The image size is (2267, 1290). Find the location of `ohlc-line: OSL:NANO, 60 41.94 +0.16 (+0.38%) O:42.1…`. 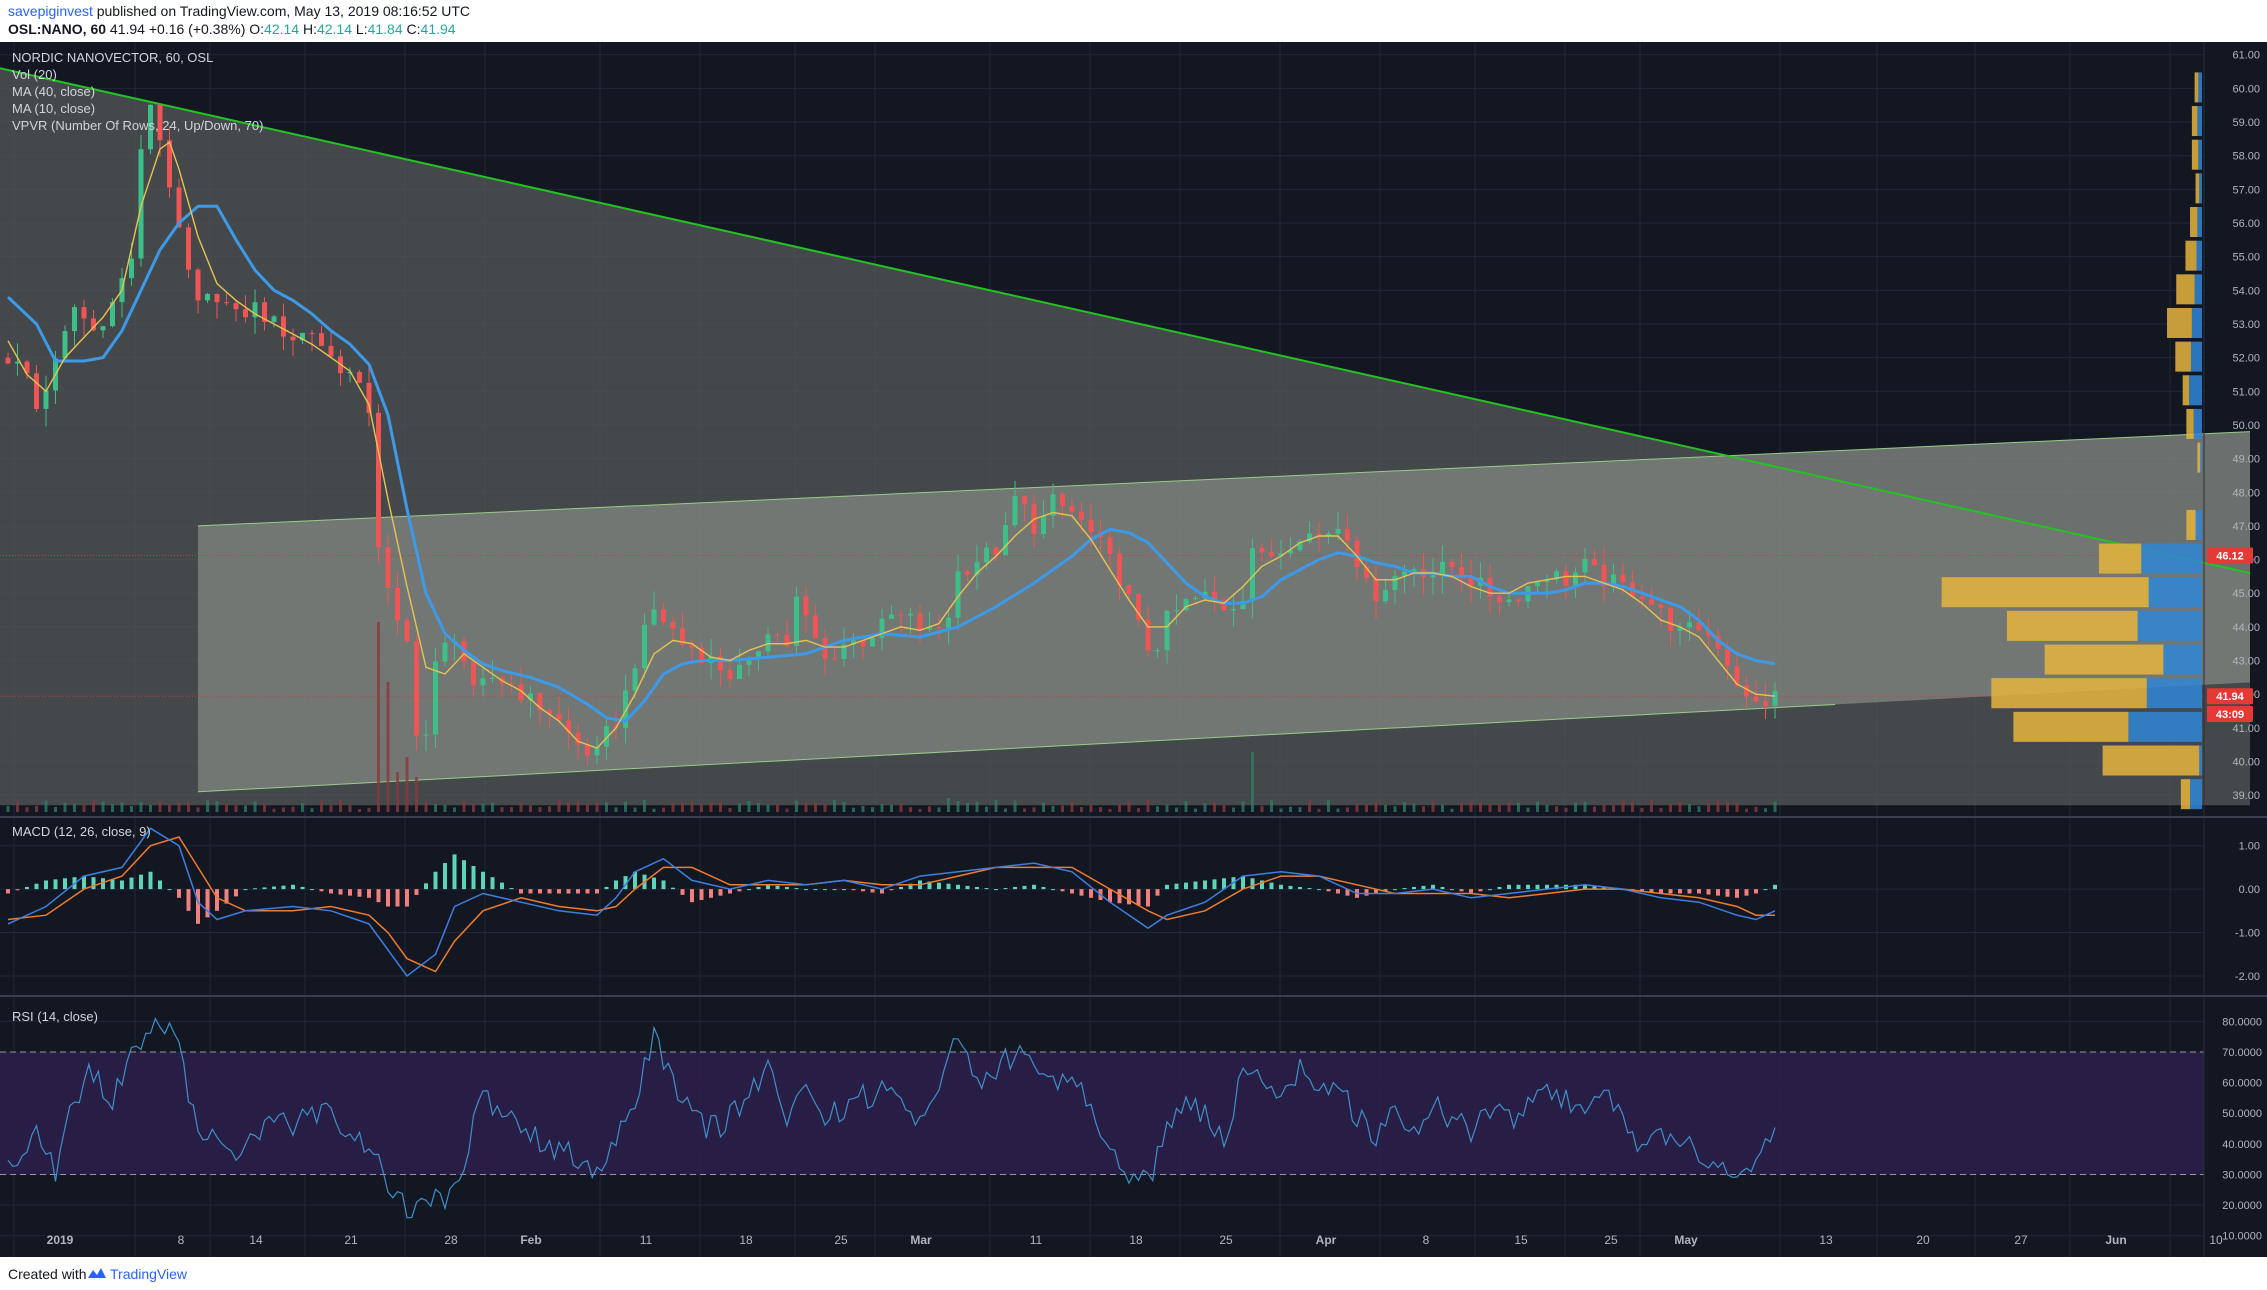

ohlc-line: OSL:NANO, 60 41.94 +0.16 (+0.38%) O:42.1… is located at coordinates (232, 29).